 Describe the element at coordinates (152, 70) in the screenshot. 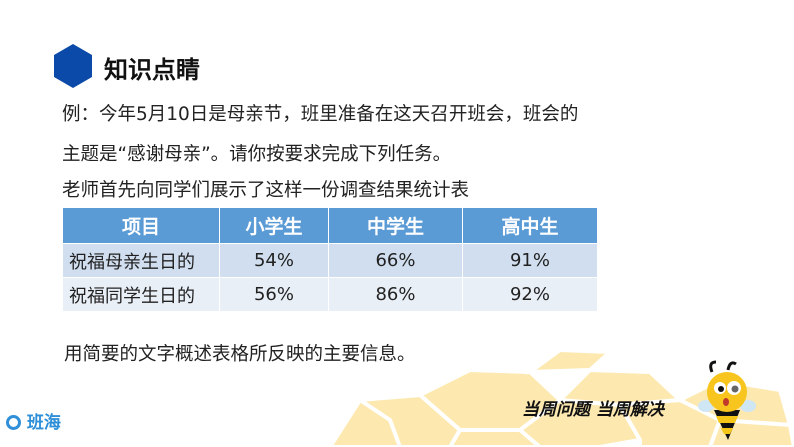

I see `section-title: 知识点睛` at that location.